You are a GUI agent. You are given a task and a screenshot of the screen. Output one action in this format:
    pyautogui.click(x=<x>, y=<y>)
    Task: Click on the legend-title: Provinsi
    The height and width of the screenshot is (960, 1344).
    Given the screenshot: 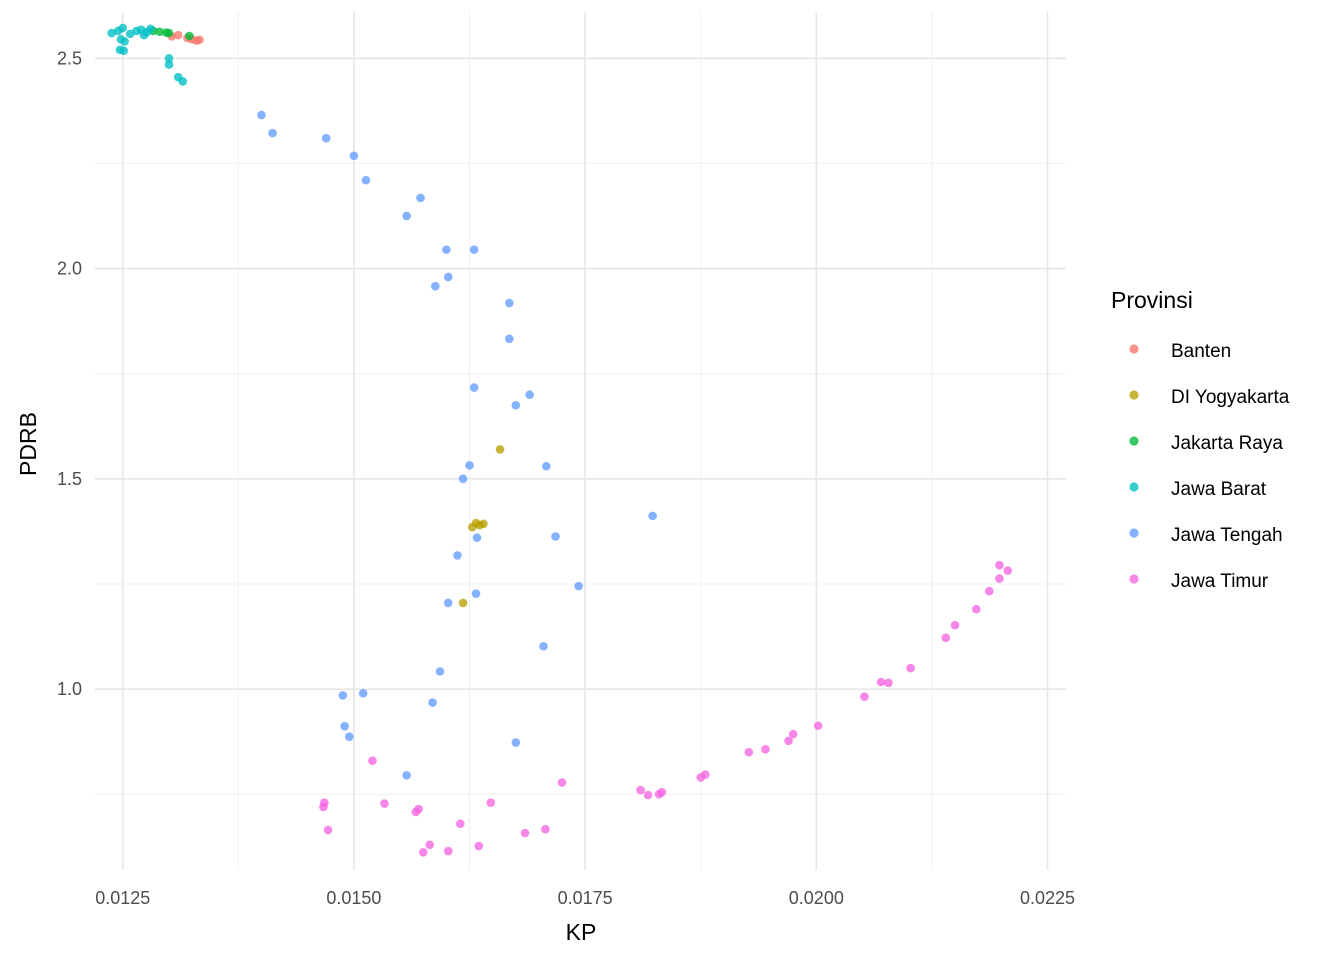 What is the action you would take?
    pyautogui.click(x=1152, y=300)
    